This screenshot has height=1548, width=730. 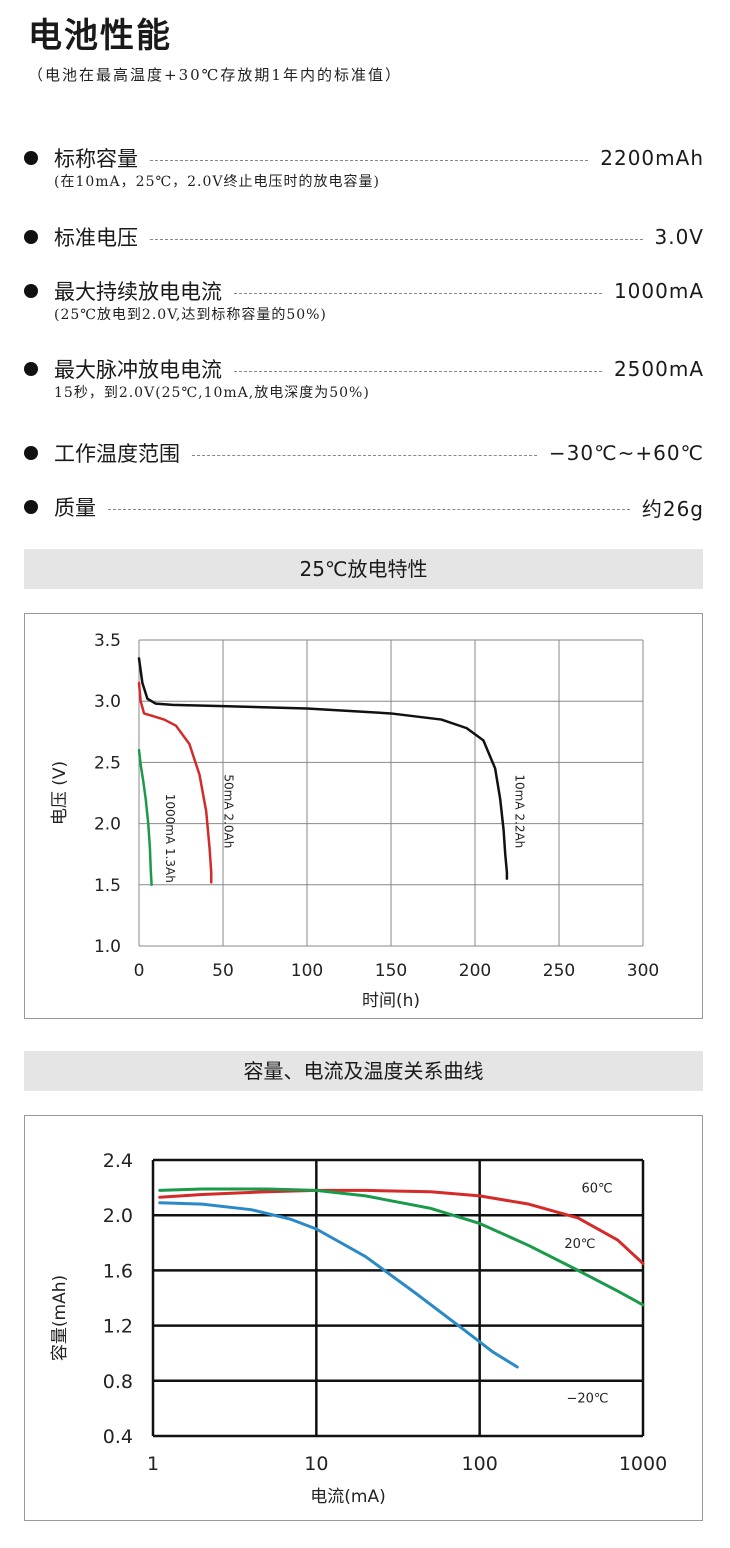 I want to click on y-tick-label: 1.5, so click(x=107, y=886).